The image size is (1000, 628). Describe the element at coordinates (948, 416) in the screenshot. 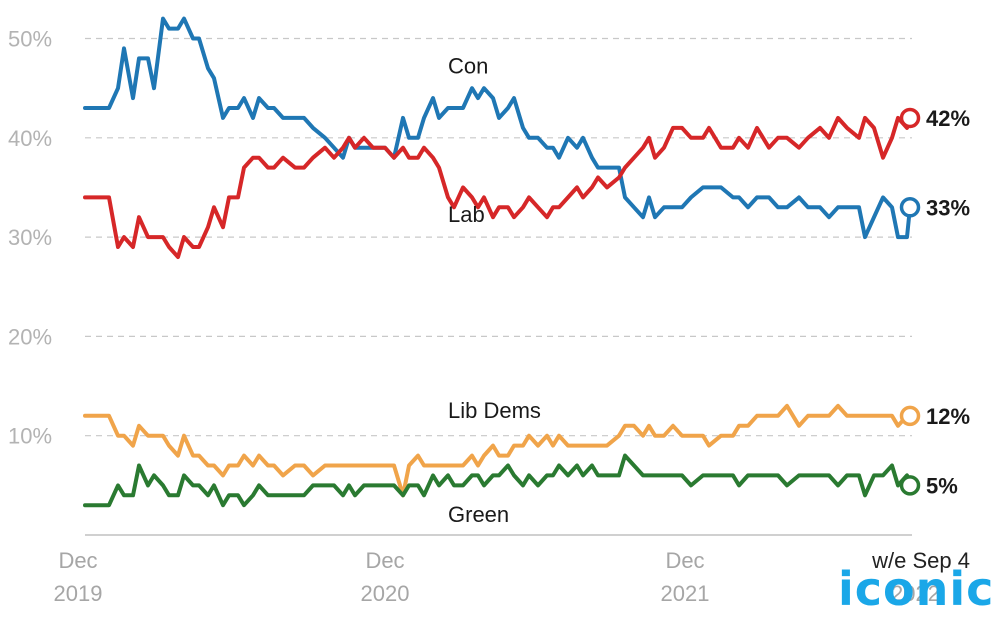

I see `end-value-lib-dems: 12%` at that location.